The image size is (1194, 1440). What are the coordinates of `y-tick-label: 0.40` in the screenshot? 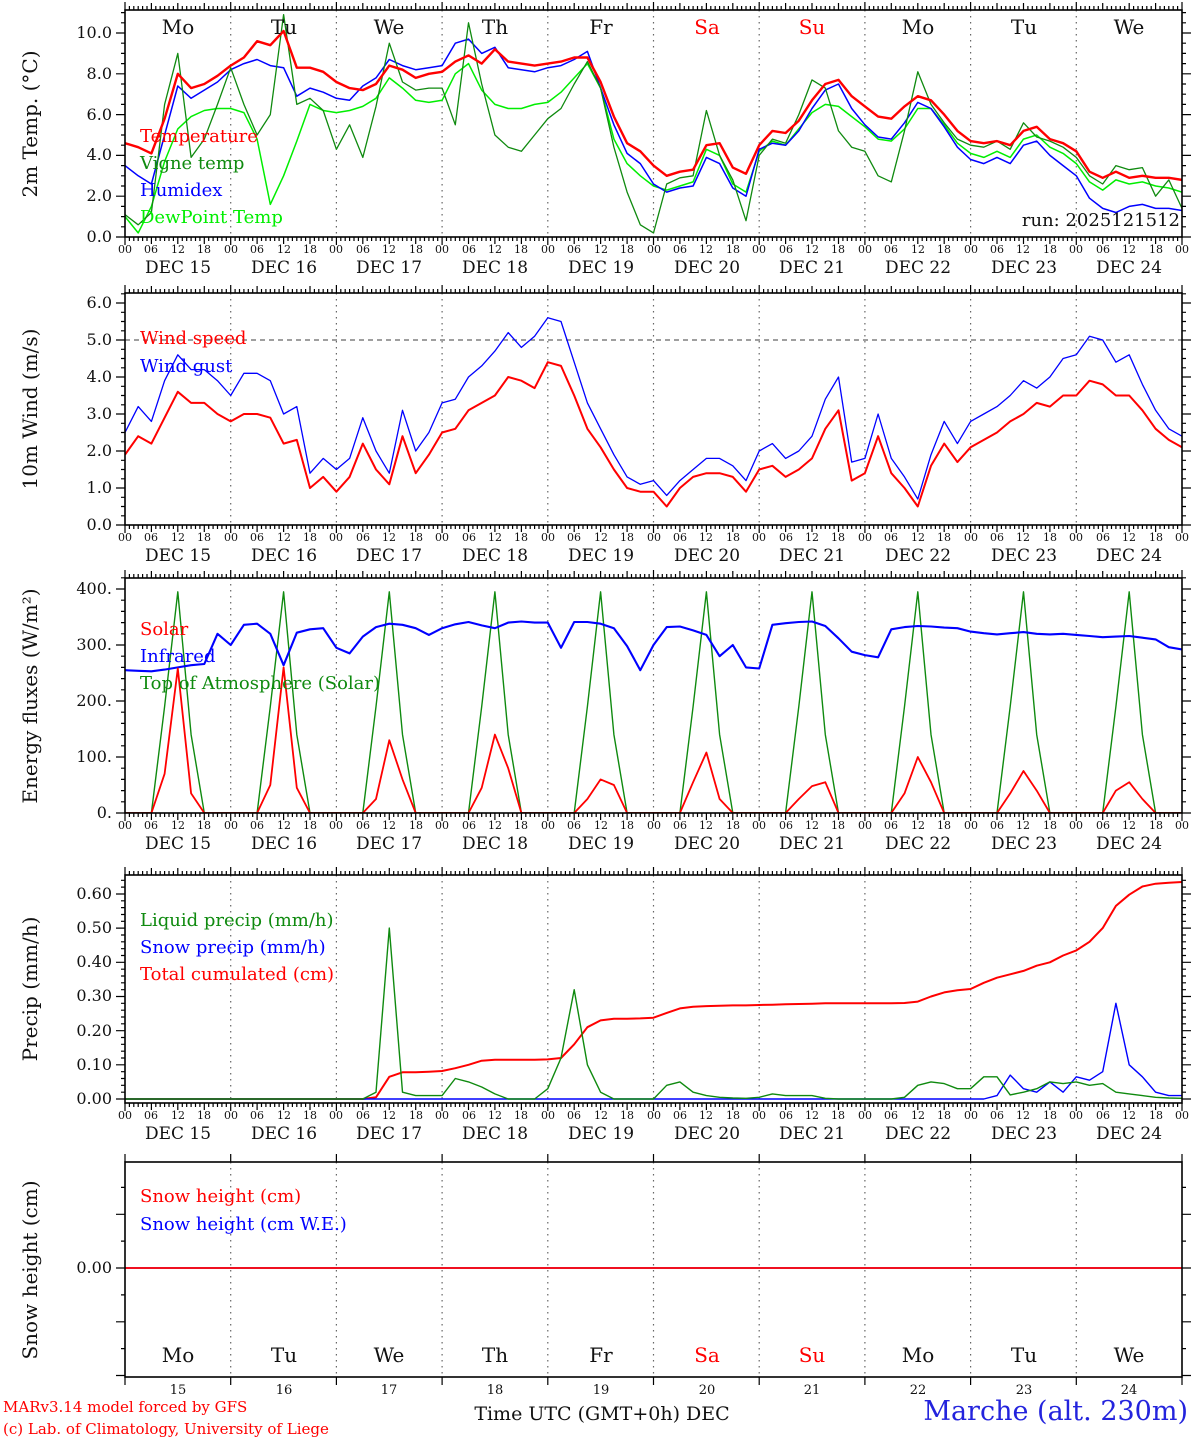 It's located at (94, 961).